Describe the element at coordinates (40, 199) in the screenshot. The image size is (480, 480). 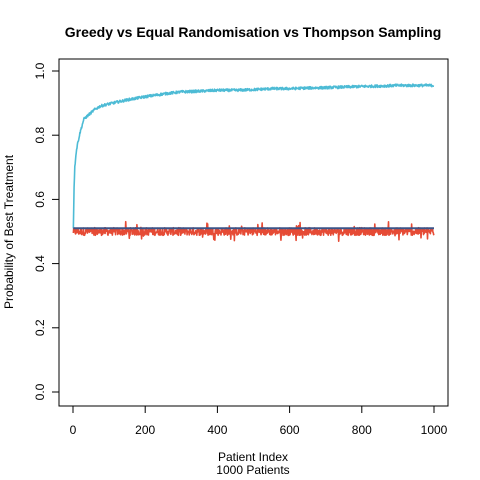
I see `y-tick-label: 0.6` at that location.